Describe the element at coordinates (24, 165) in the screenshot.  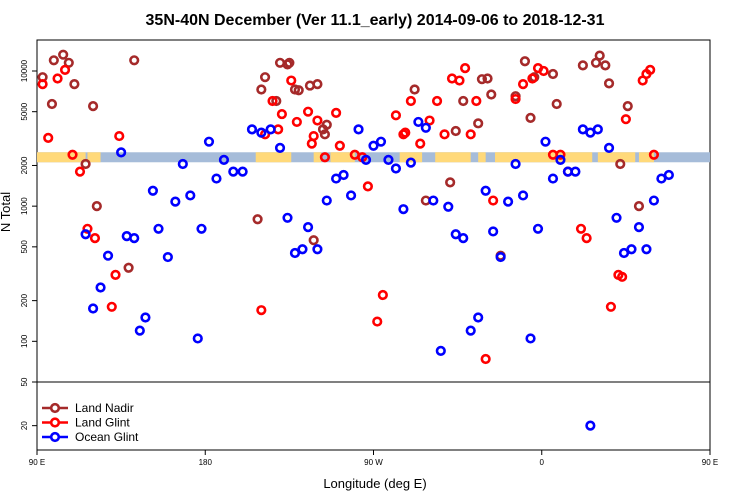
I see `y-tick-label: 2000` at that location.